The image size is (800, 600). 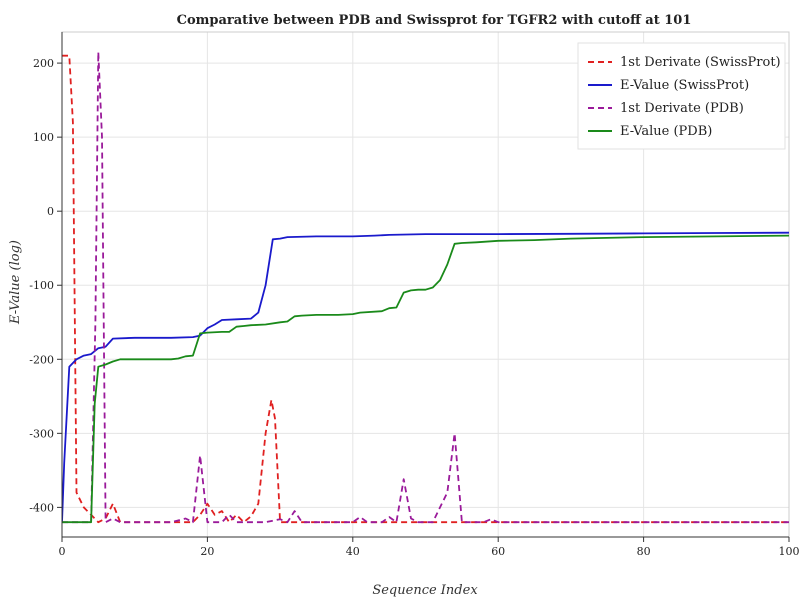 I want to click on x-tick-label: 60, so click(x=498, y=551).